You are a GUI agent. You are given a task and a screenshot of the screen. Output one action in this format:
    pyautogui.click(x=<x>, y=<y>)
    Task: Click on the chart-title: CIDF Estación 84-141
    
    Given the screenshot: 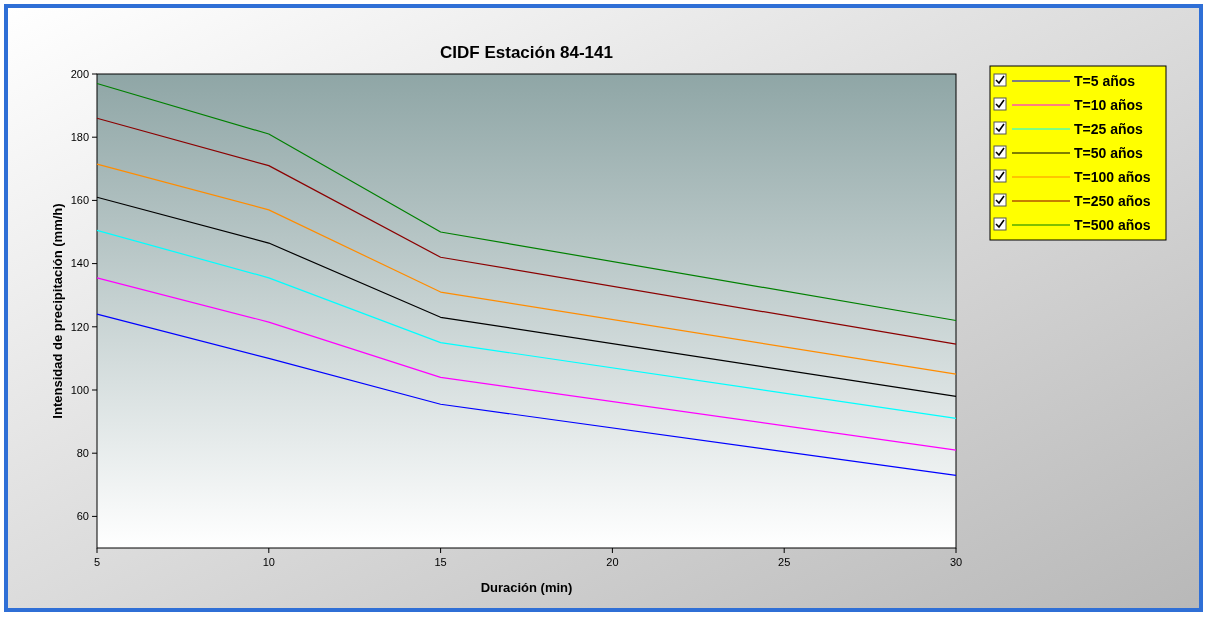 What is the action you would take?
    pyautogui.click(x=526, y=52)
    